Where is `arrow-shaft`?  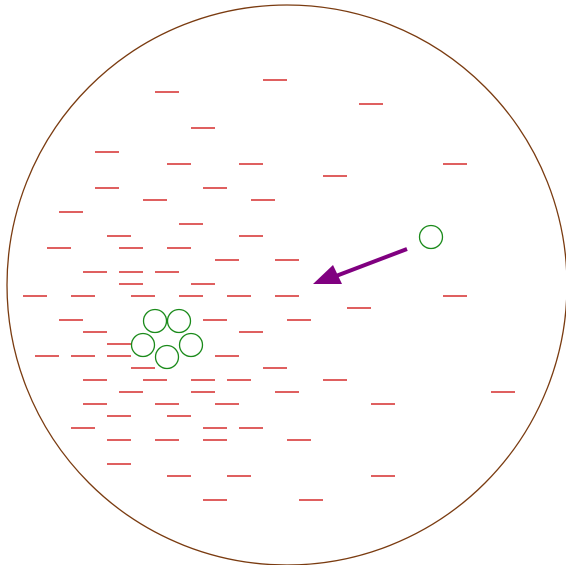
arrow-shaft is located at coordinates (371, 262).